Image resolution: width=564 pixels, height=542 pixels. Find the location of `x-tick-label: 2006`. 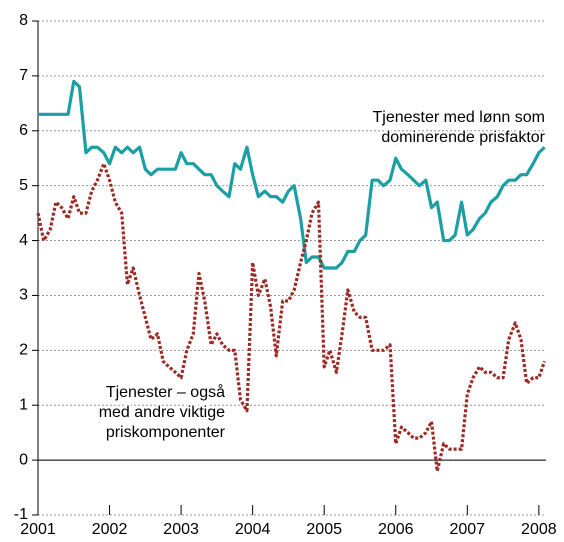

x-tick-label: 2006 is located at coordinates (396, 529).